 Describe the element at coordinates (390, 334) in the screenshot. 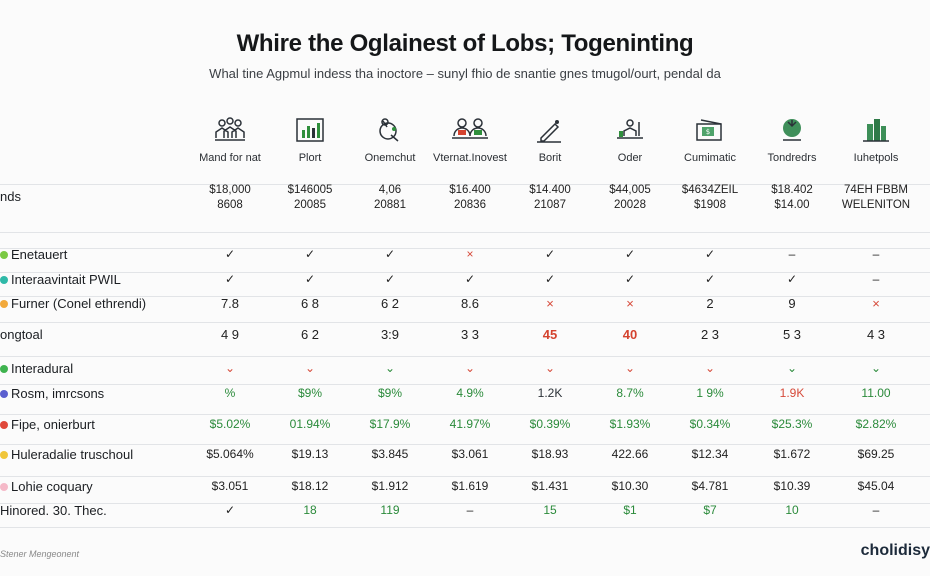

I see `table-cell: 3:9` at that location.